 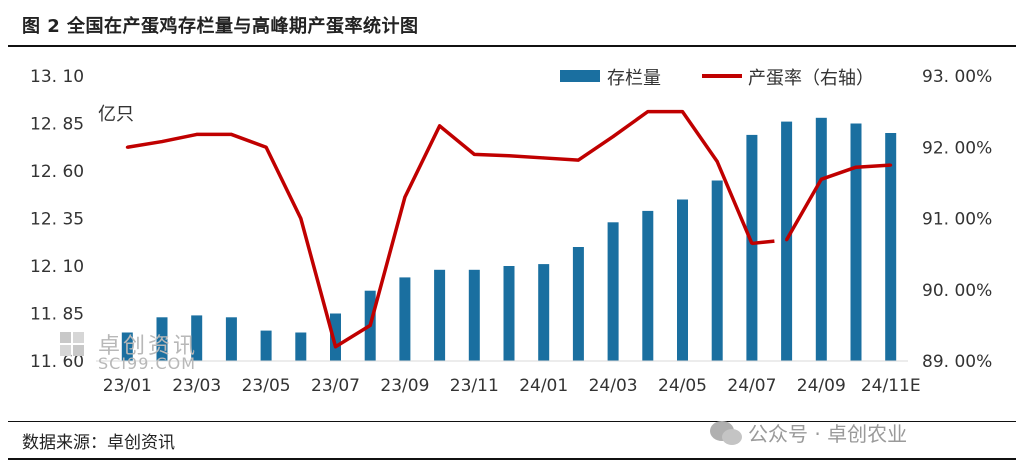 What do you see at coordinates (405, 197) in the screenshot?
I see `rate-point-23/09` at bounding box center [405, 197].